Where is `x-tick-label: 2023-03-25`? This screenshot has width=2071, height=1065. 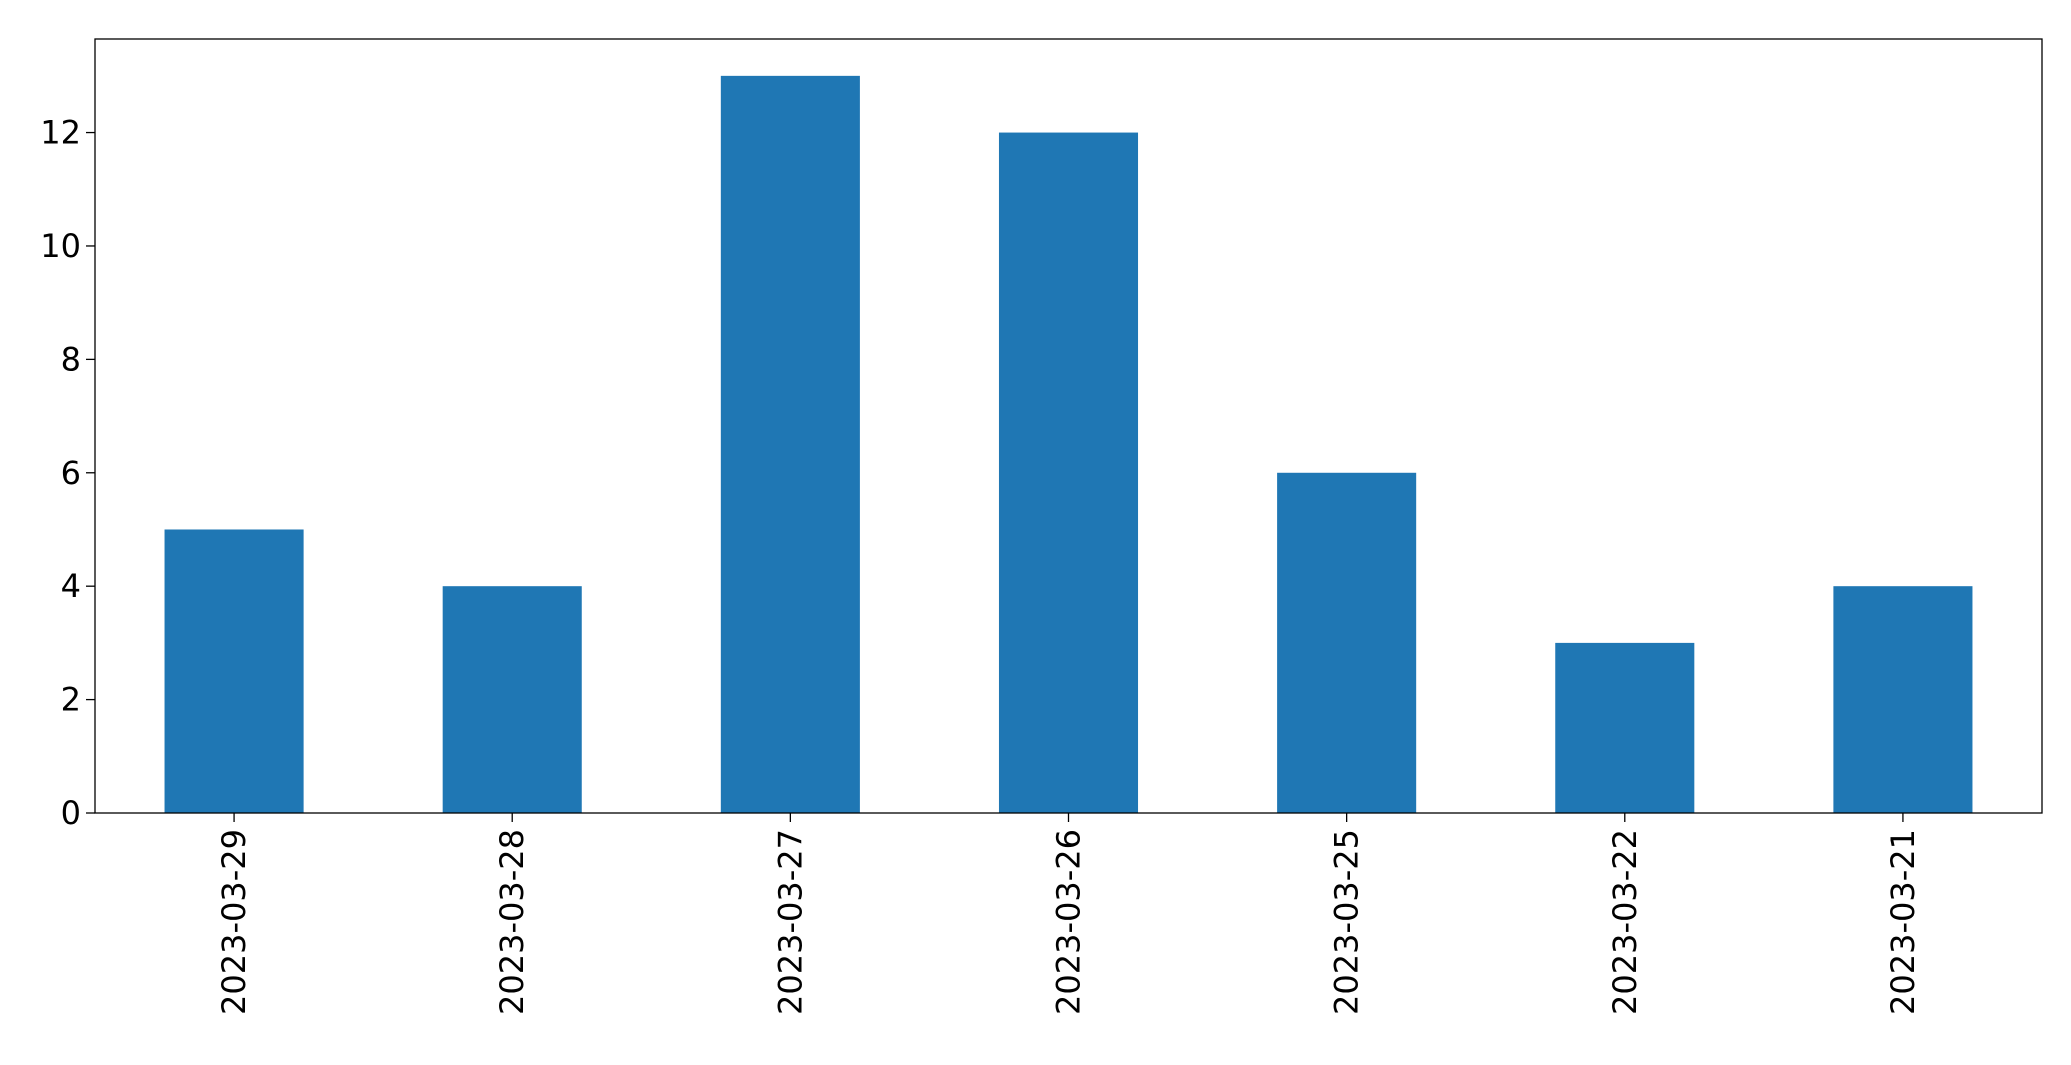
x-tick-label: 2023-03-25 is located at coordinates (1347, 922).